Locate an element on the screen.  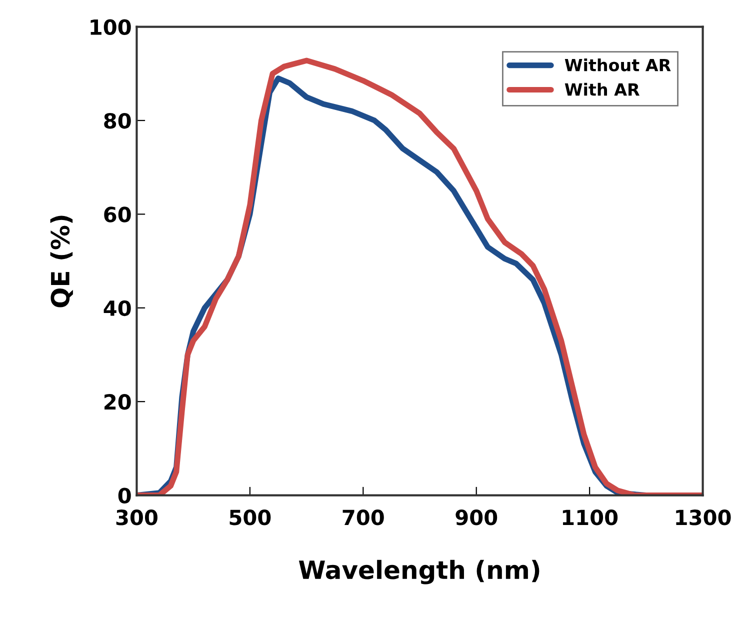
x-tick-label: 900 is located at coordinates (477, 518).